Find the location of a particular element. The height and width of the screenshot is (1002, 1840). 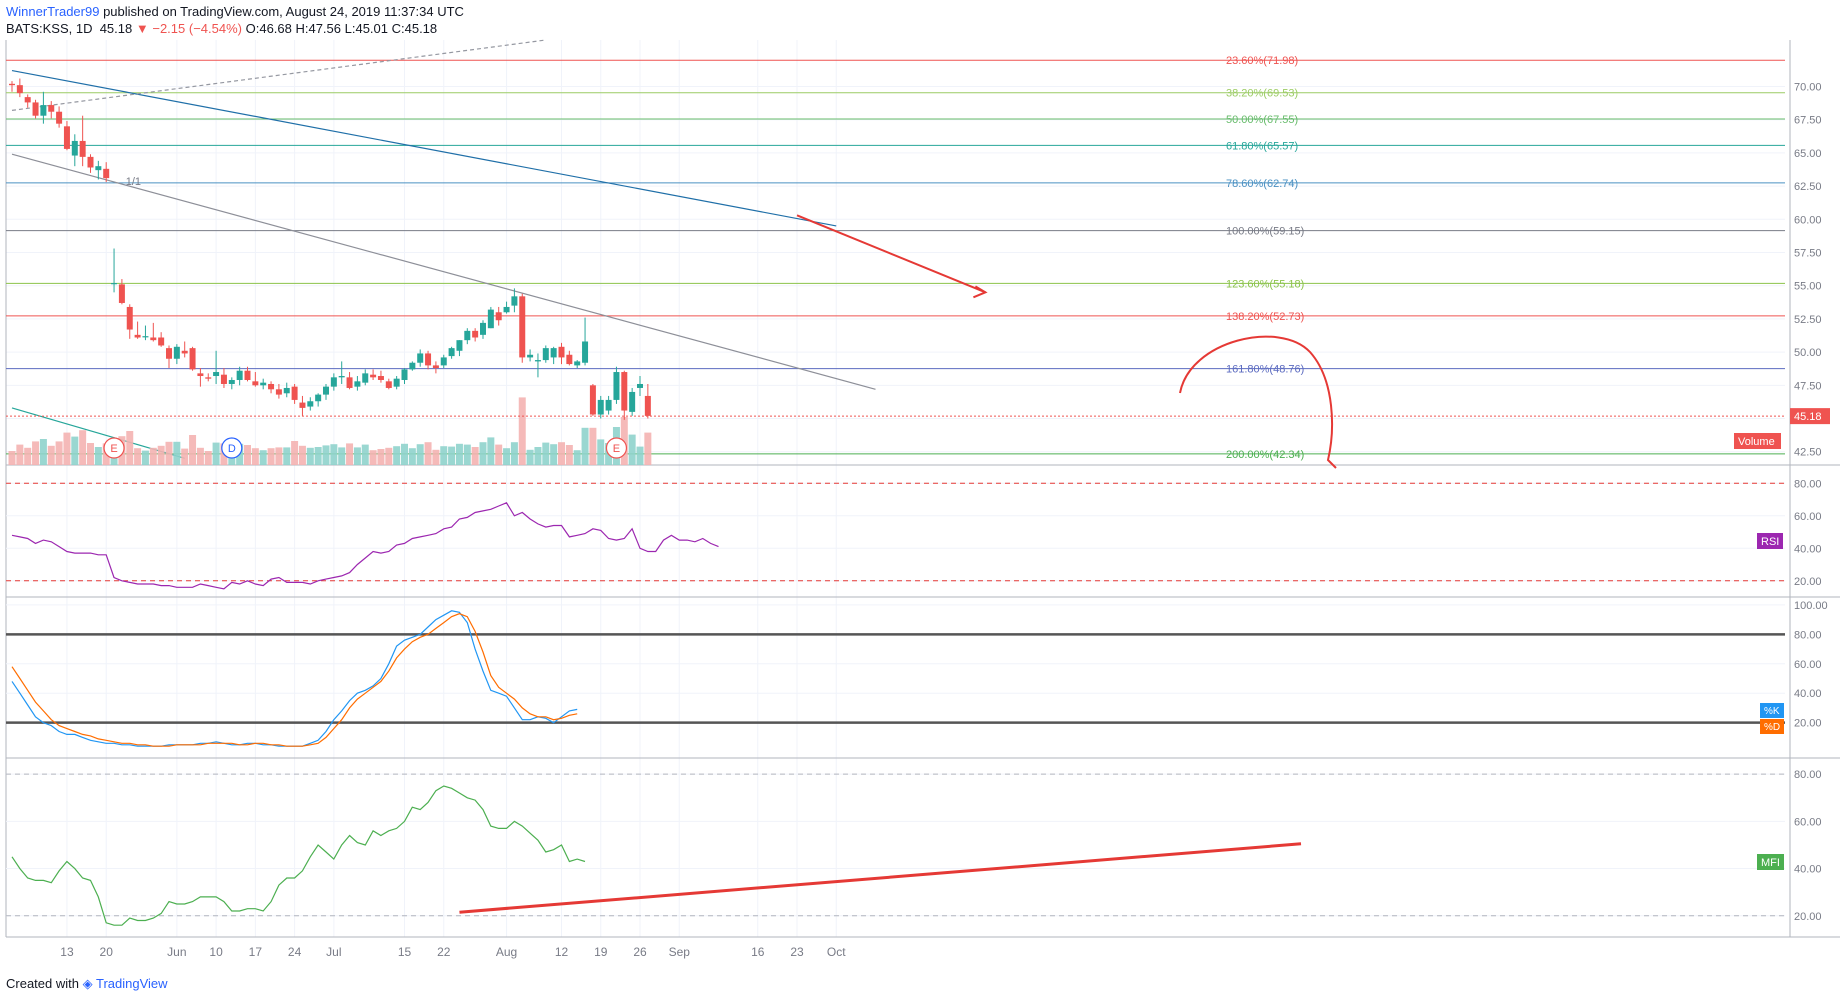

price-tick-label-7: 60.00 is located at coordinates (1808, 220).